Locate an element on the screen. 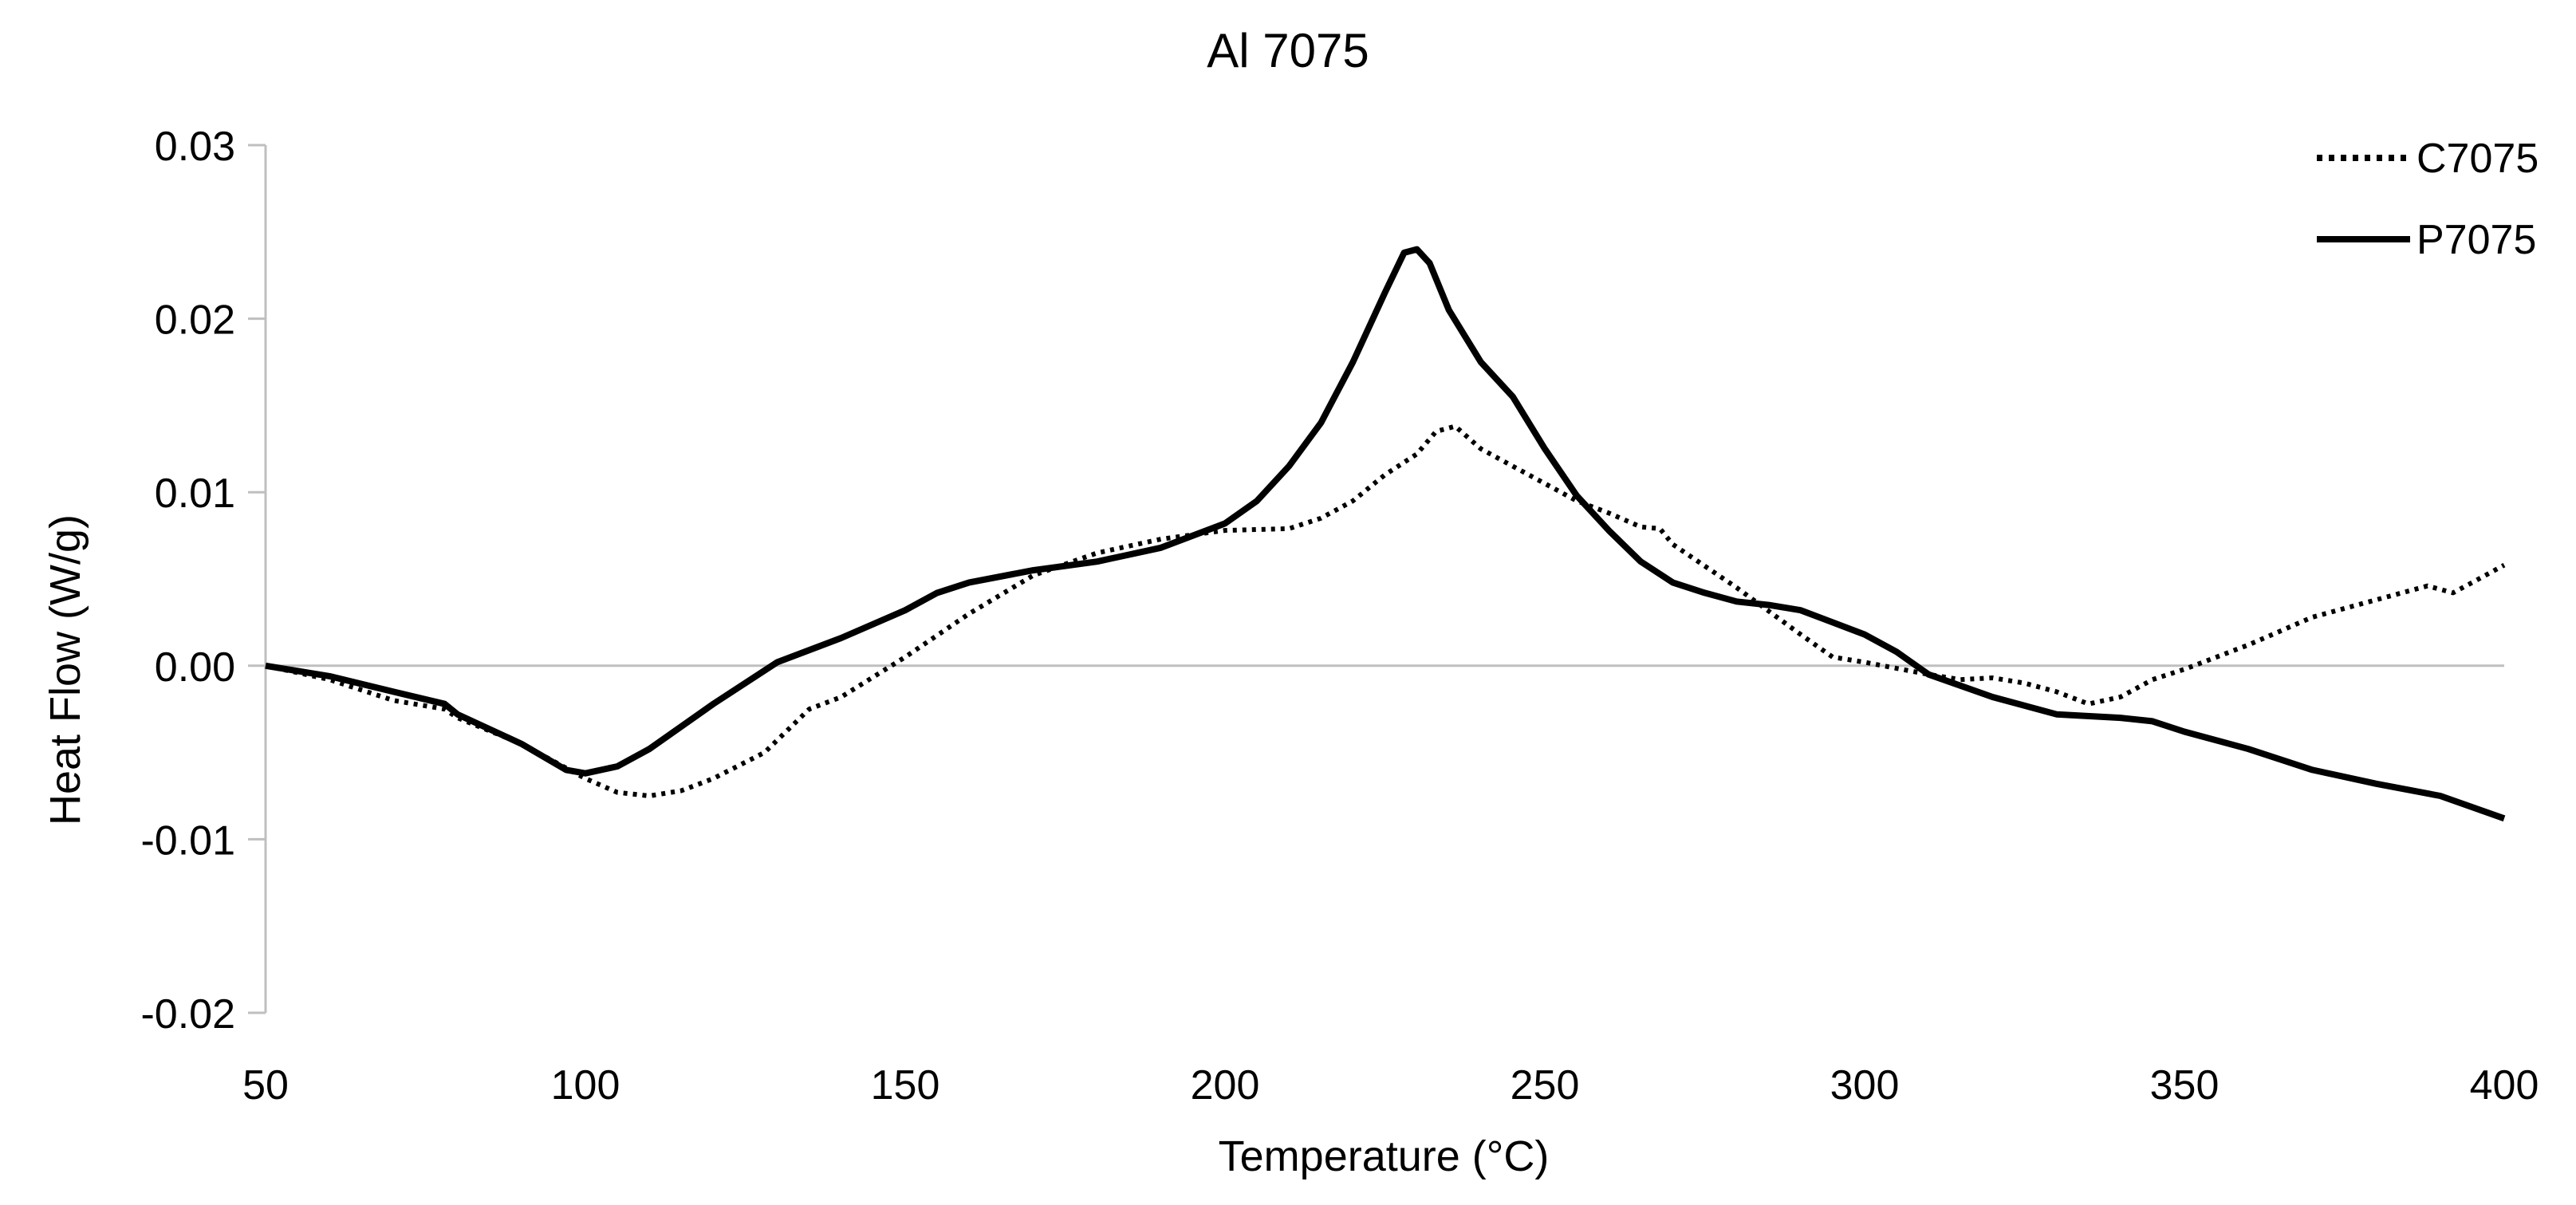 This screenshot has height=1205, width=2576. legend-label-p7075: P7075 is located at coordinates (2476, 240).